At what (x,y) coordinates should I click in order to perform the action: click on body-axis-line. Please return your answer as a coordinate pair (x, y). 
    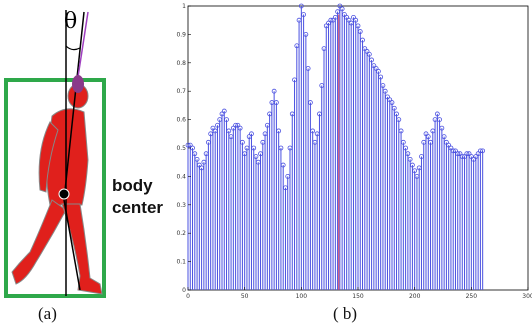
    Looking at the image, I should click on (74, 106).